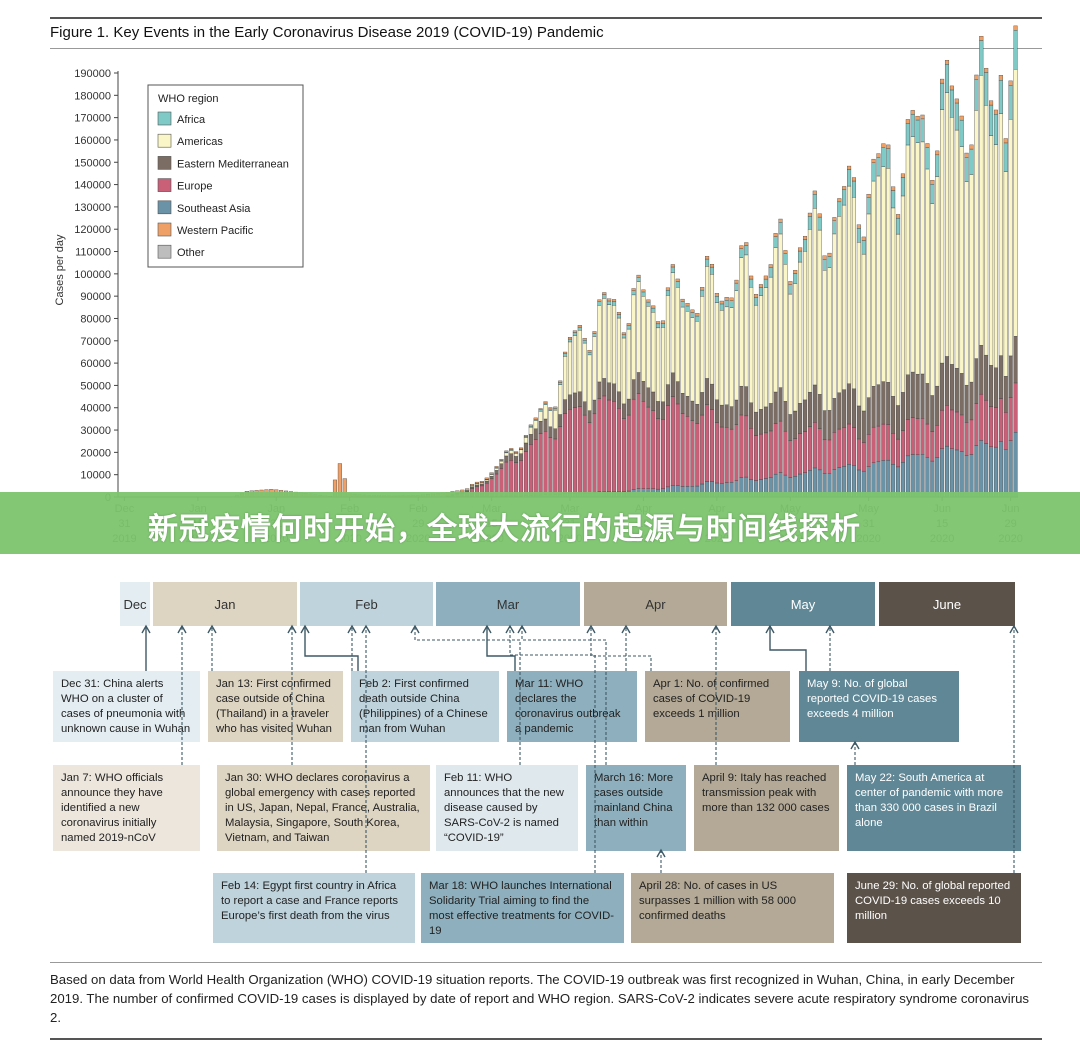 The width and height of the screenshot is (1080, 1047). Describe the element at coordinates (225, 604) in the screenshot. I see `month-jan: Jan` at that location.